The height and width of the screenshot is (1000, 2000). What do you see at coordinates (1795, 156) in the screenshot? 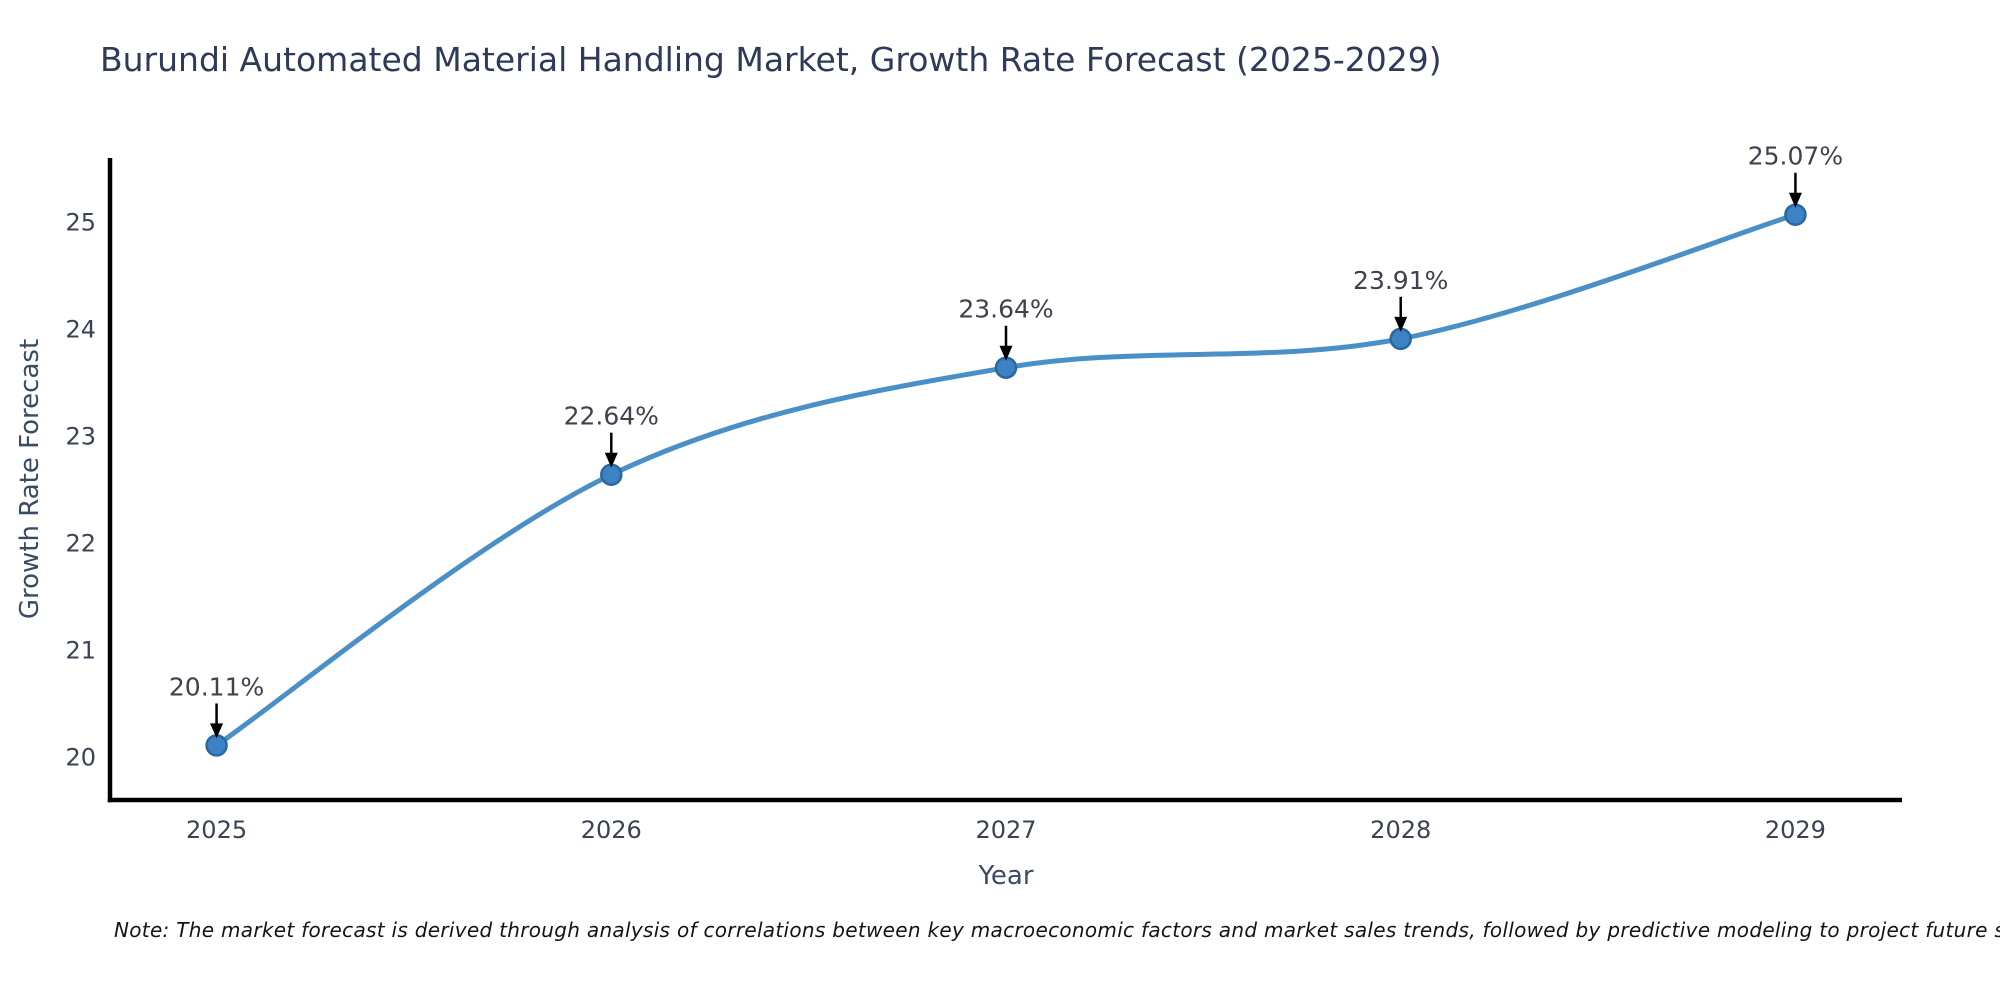
I see `data-point-label: 25.07%` at bounding box center [1795, 156].